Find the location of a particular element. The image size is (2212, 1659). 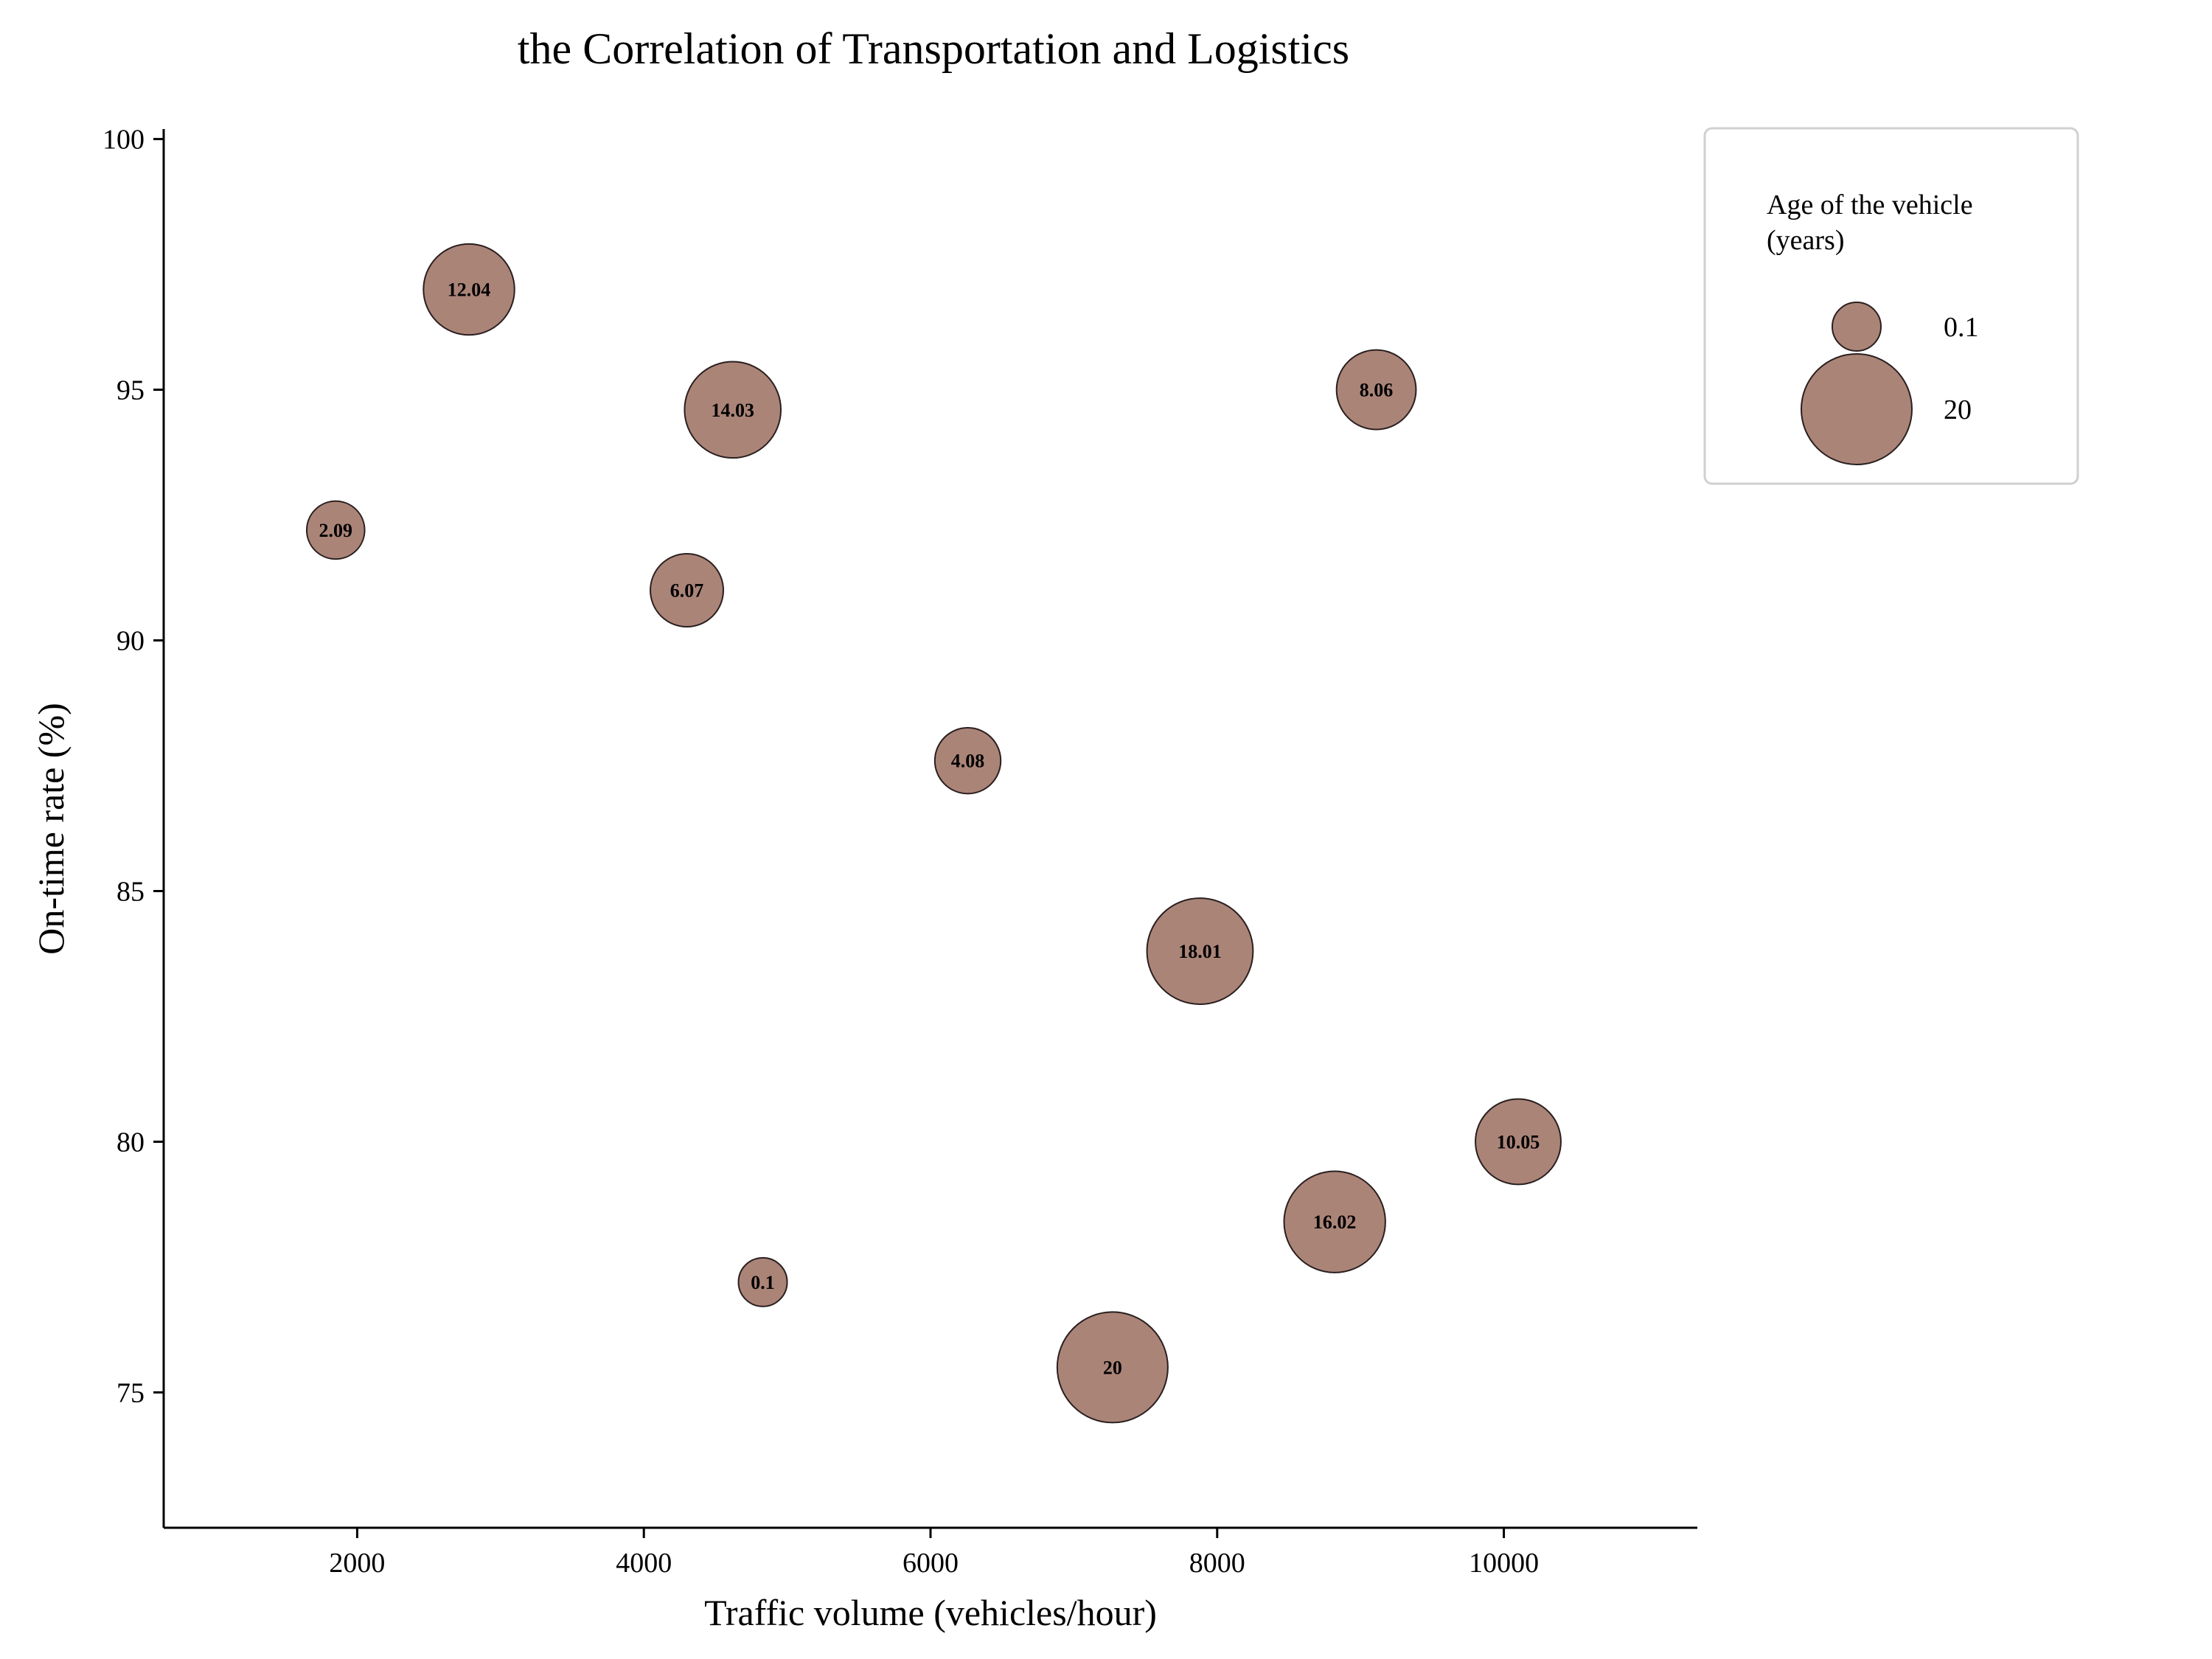

x-tick-label: 4000 is located at coordinates (644, 1563).